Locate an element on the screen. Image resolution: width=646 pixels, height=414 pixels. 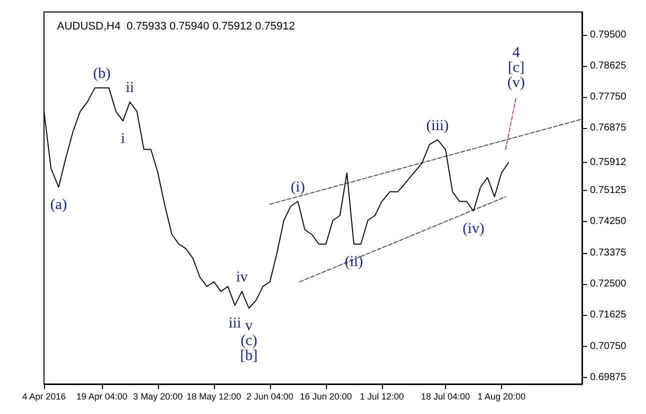
annotation: [c] is located at coordinates (516, 68).